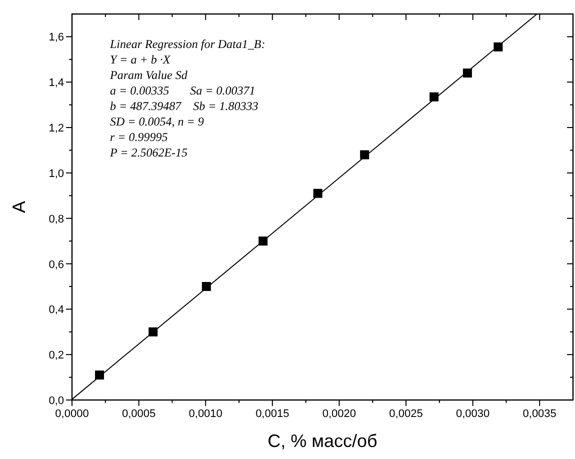  What do you see at coordinates (56, 128) in the screenshot?
I see `y-tick-label: 1,2` at bounding box center [56, 128].